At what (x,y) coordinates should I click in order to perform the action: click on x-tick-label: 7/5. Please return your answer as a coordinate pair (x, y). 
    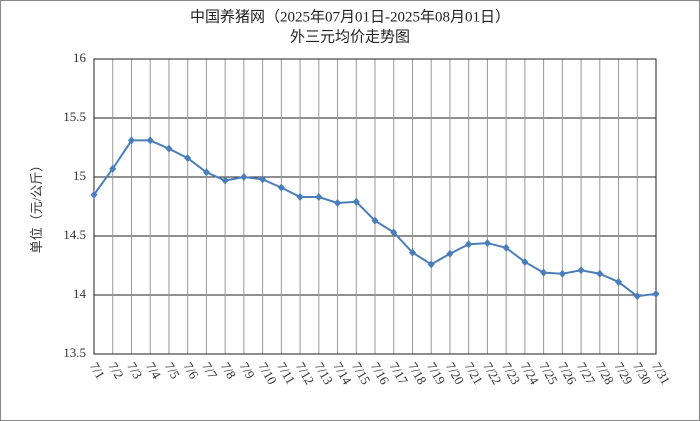
    Looking at the image, I should click on (172, 370).